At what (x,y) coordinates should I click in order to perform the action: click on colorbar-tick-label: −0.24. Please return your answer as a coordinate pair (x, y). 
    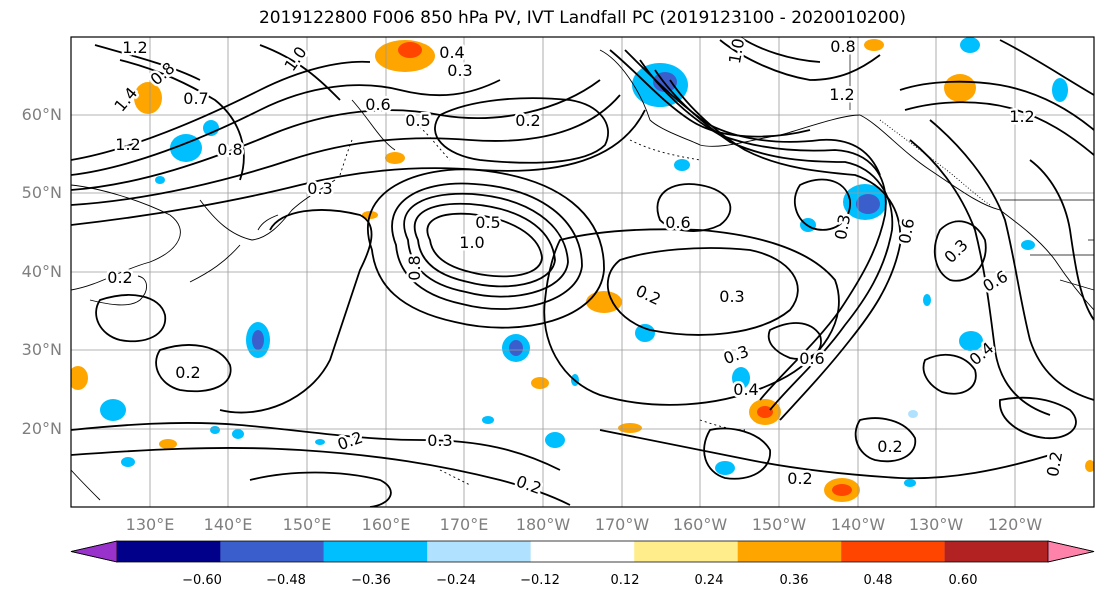
    Looking at the image, I should click on (456, 580).